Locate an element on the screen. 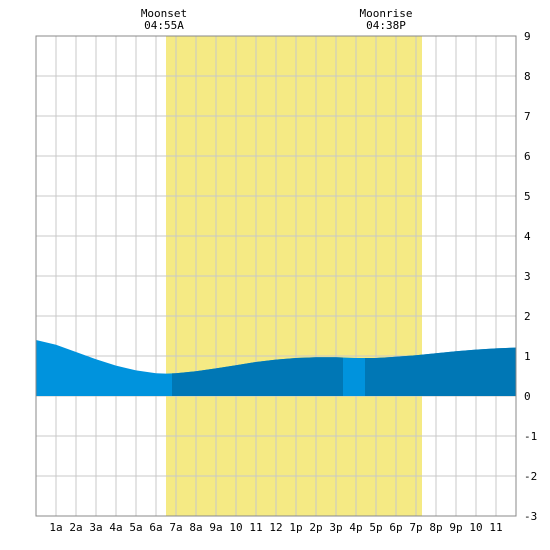 The height and width of the screenshot is (550, 550). moon-event-label: Moonset is located at coordinates (164, 13).